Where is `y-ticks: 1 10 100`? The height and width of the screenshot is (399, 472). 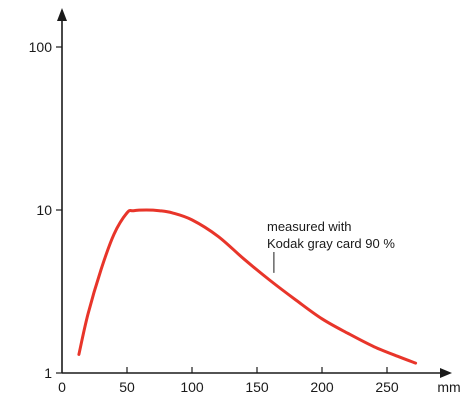
y-ticks: 1 10 100 is located at coordinates (45, 210).